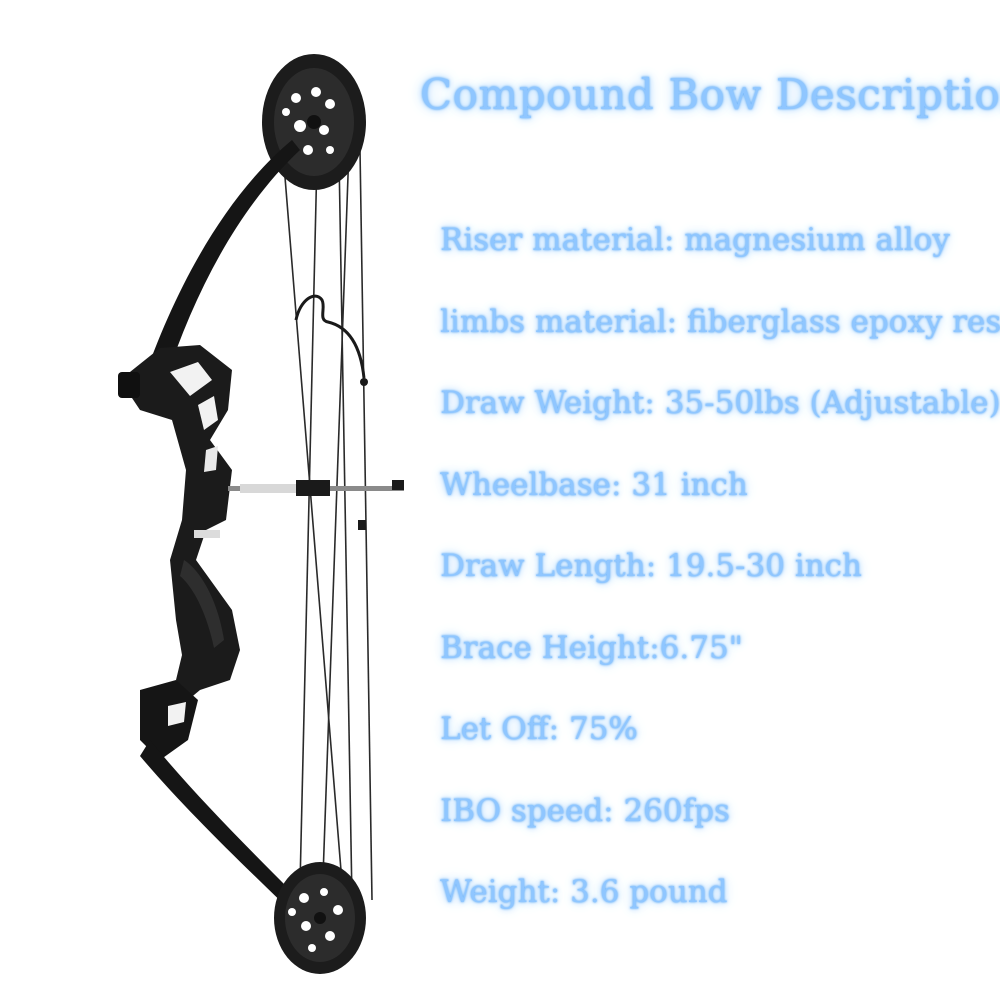  What do you see at coordinates (327, 510) in the screenshot?
I see `bow-strings` at bounding box center [327, 510].